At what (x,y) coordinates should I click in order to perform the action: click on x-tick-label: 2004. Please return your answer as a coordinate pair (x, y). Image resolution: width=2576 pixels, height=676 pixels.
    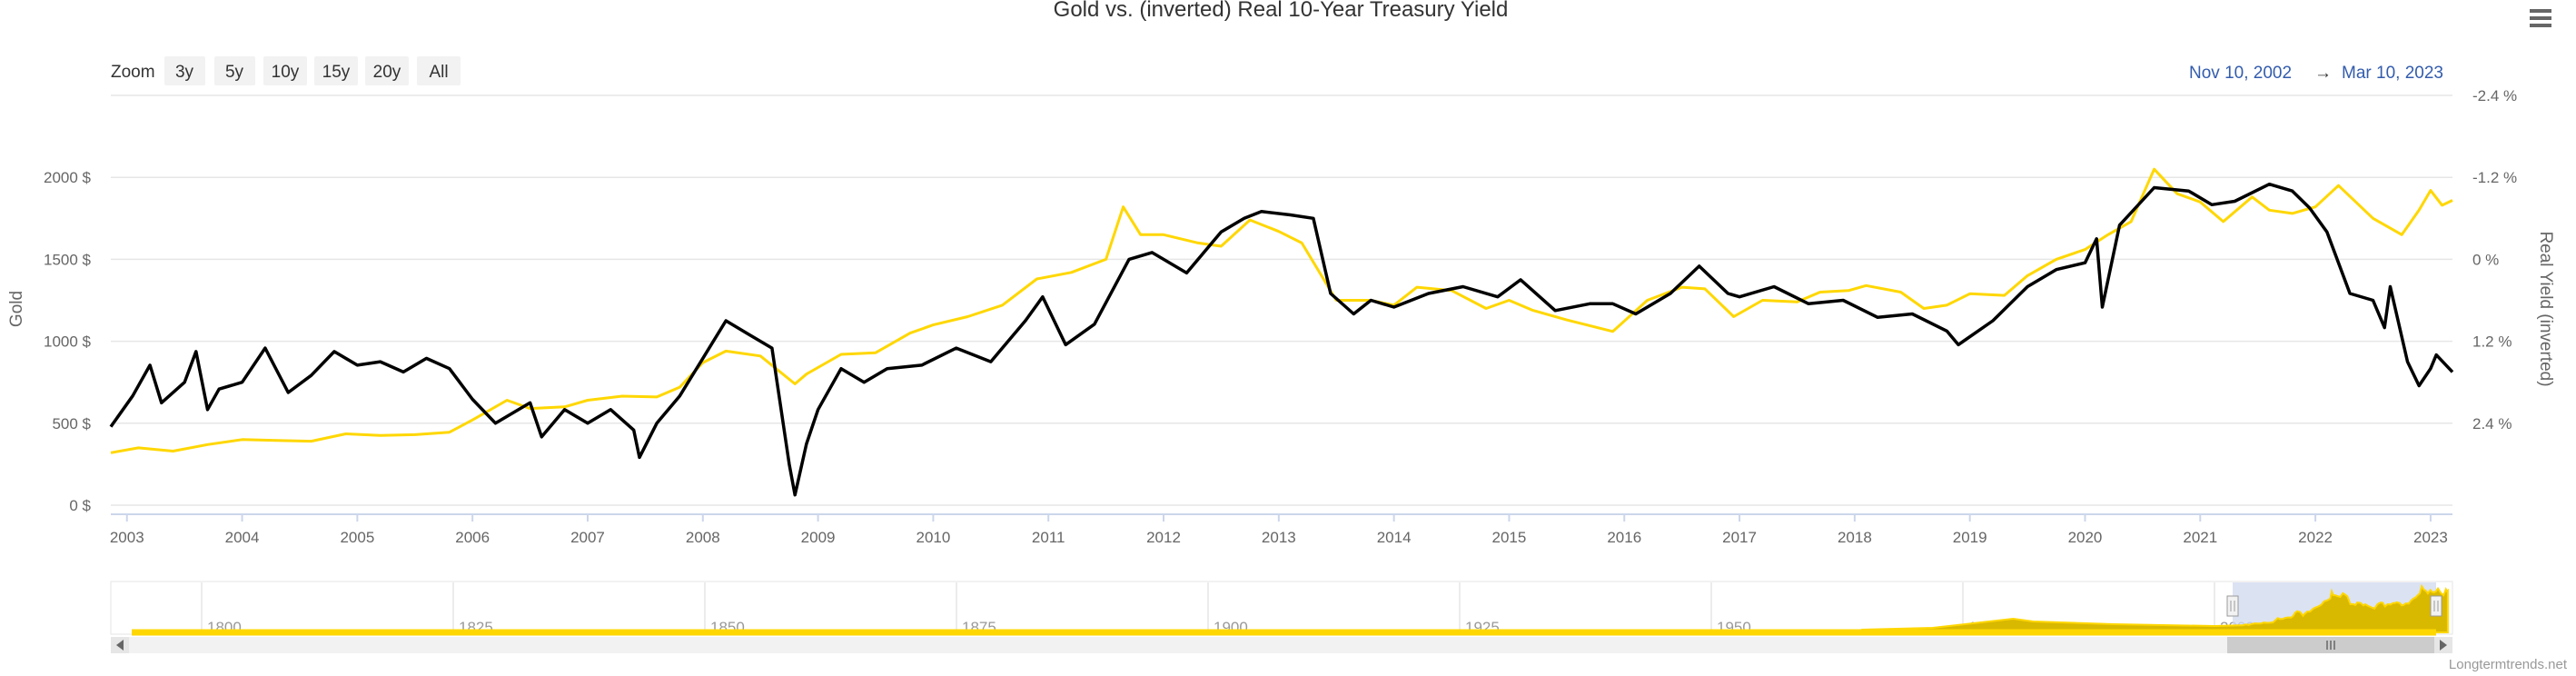
    Looking at the image, I should click on (242, 537).